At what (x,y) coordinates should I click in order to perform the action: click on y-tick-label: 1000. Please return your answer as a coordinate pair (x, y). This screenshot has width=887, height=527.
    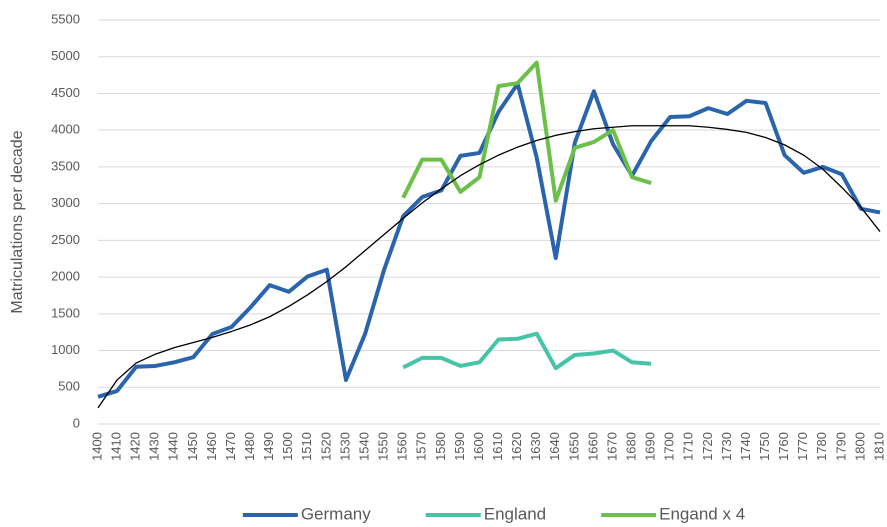
    Looking at the image, I should click on (65, 349).